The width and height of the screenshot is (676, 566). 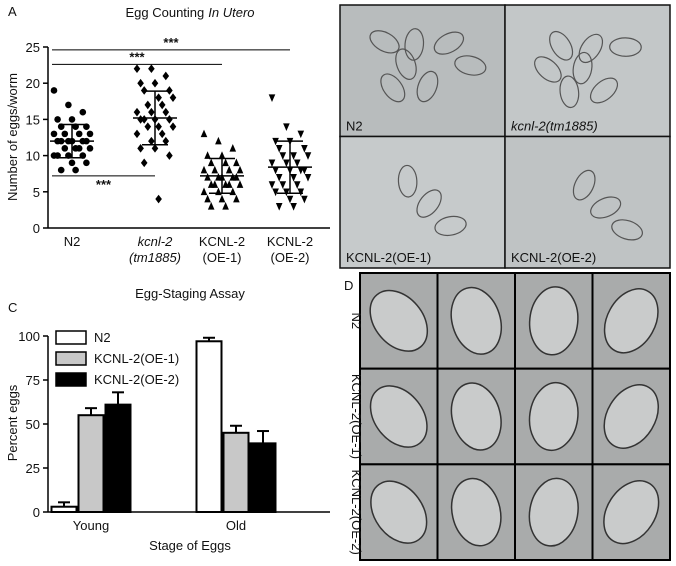 I want to click on row-label: KCNL-2(OE-1), so click(x=356, y=416).